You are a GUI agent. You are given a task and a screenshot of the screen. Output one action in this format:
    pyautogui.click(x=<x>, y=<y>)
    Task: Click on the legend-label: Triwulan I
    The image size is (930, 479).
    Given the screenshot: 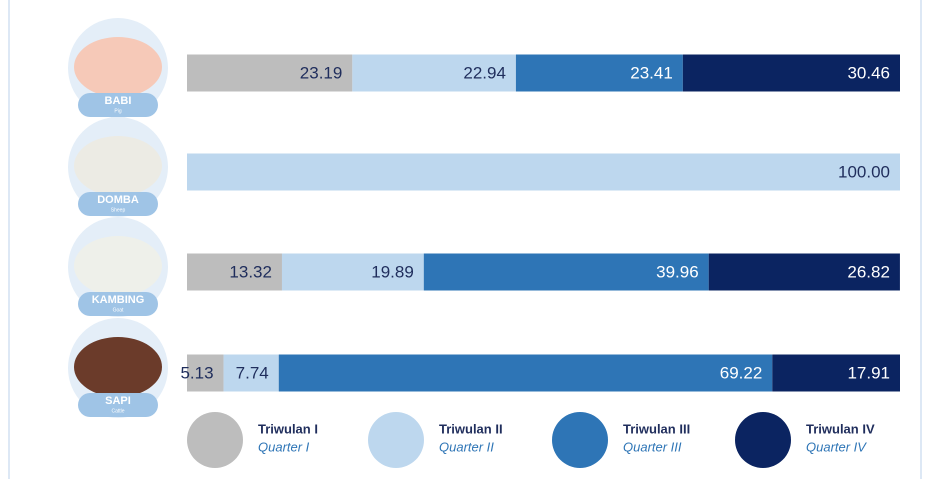 What is the action you would take?
    pyautogui.click(x=288, y=428)
    